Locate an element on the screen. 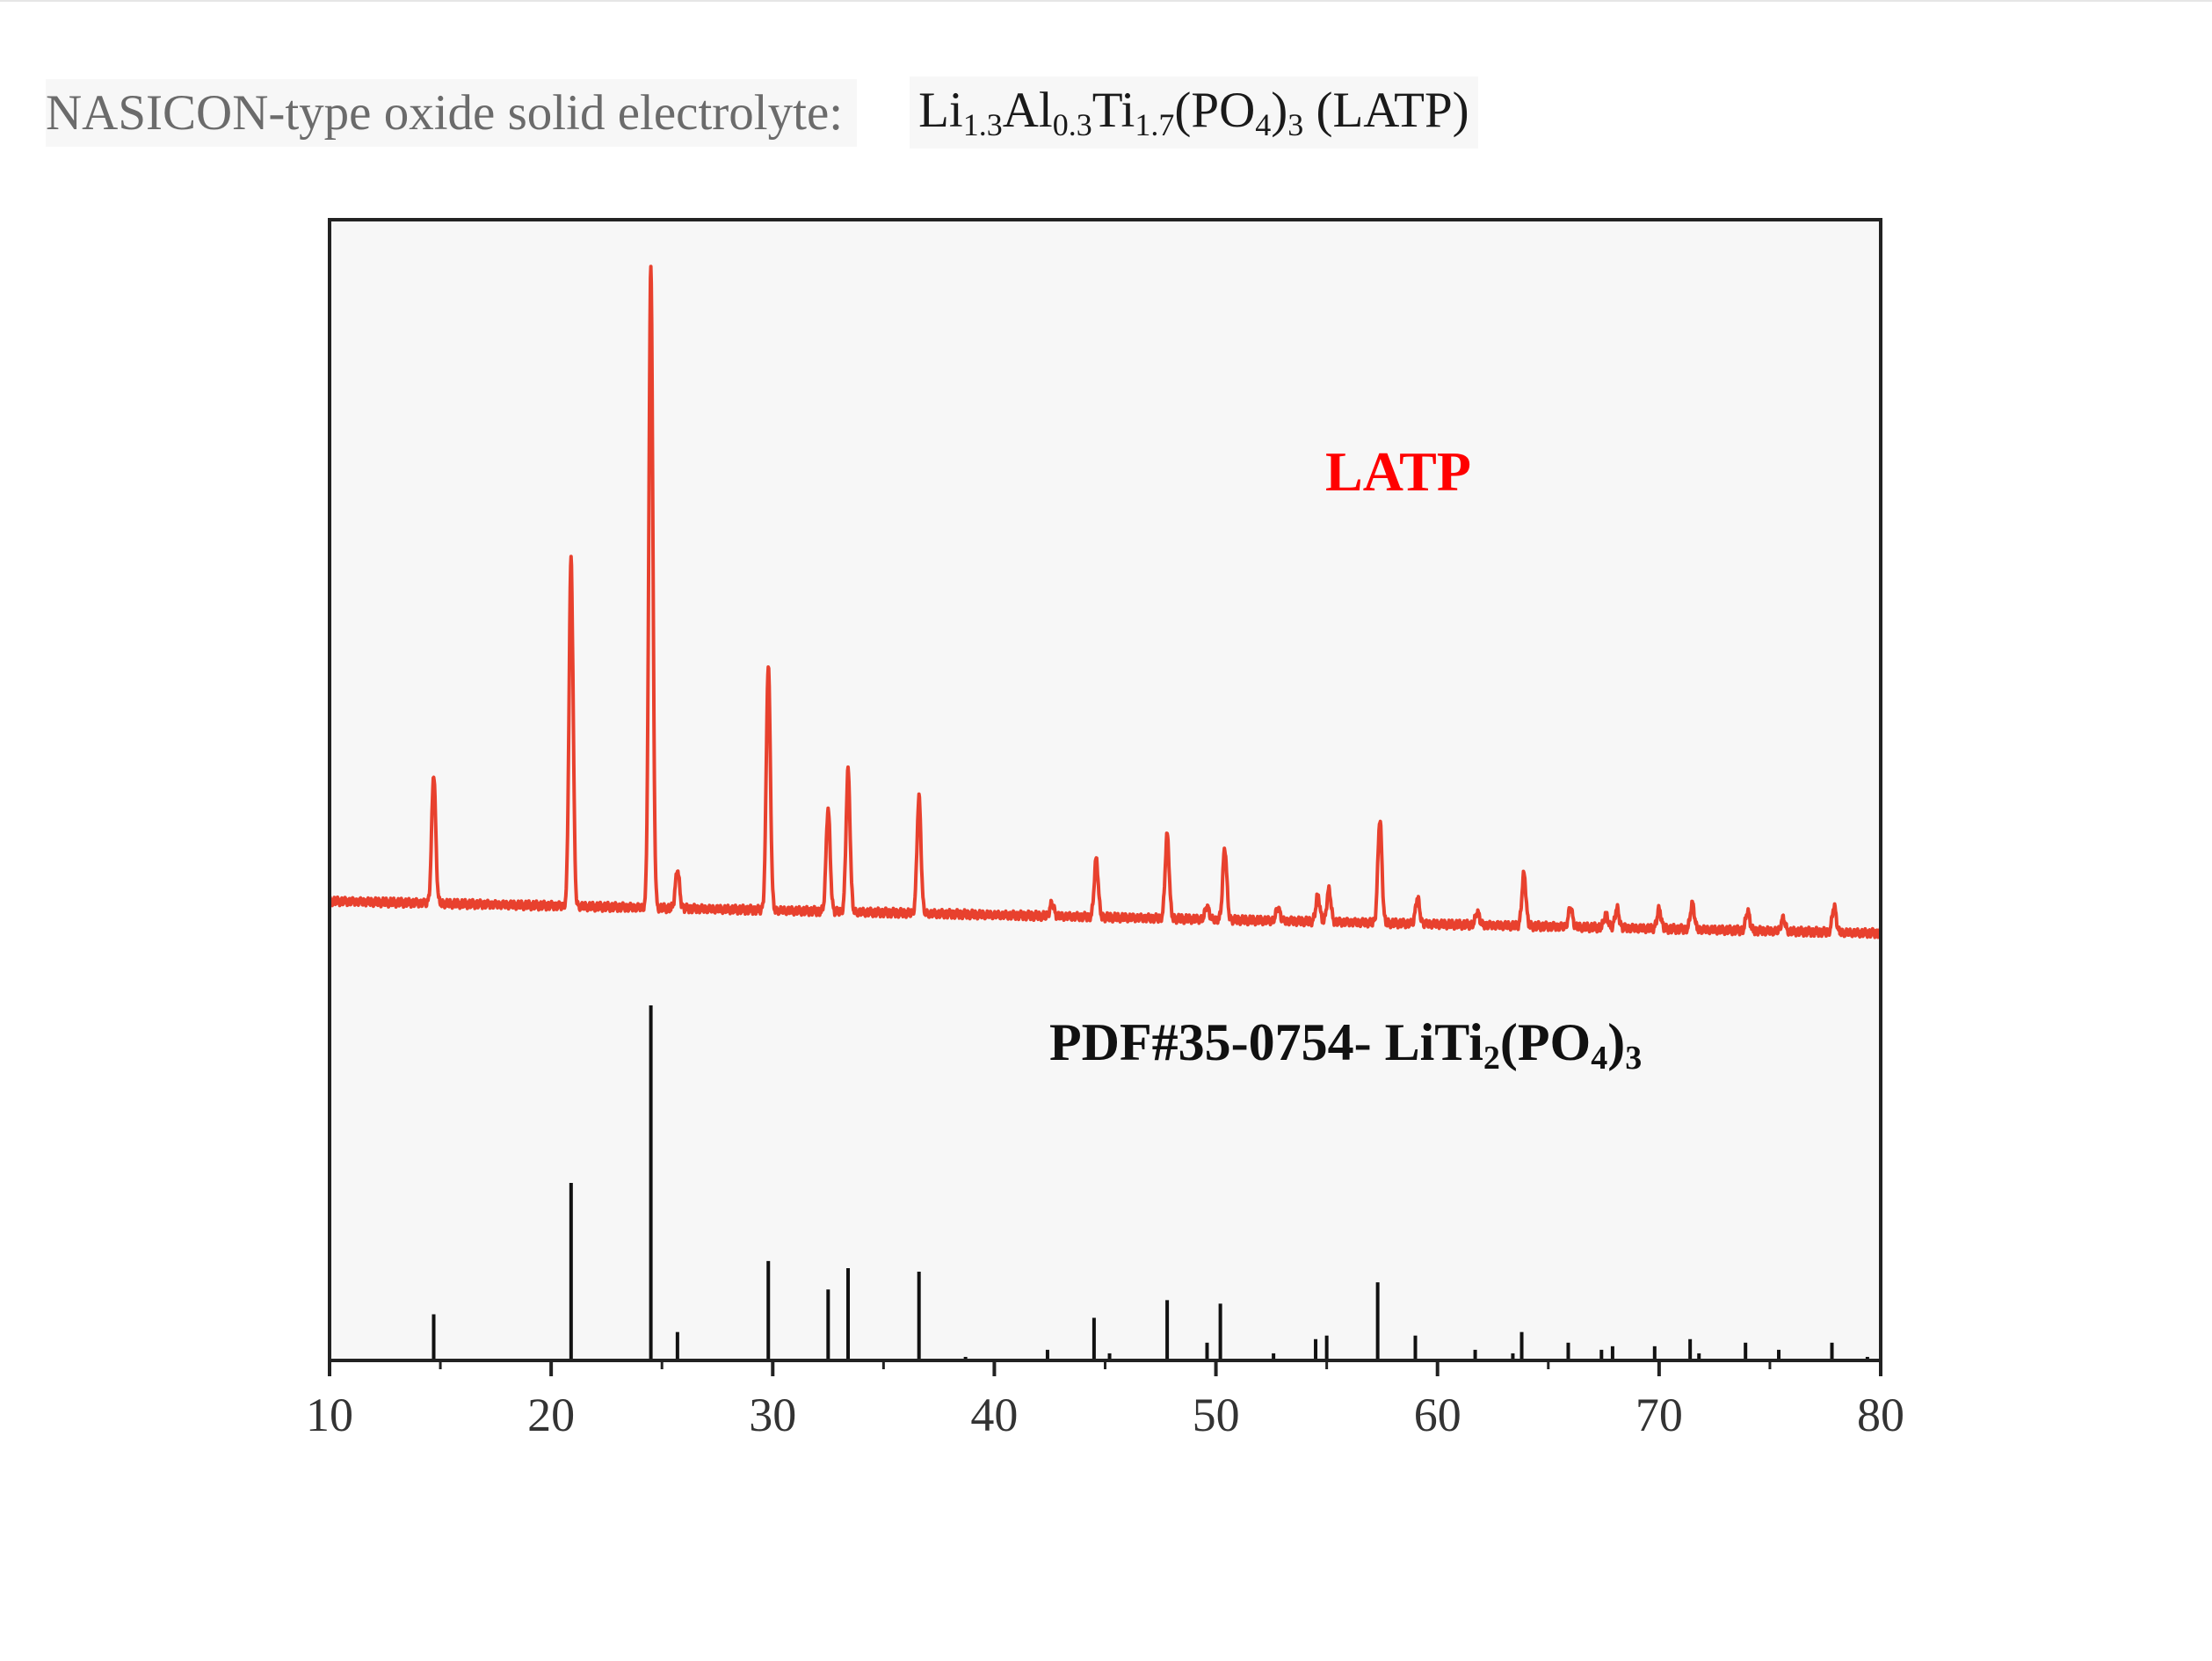 This screenshot has height=1661, width=2212. reference-series-label: PDF#35-0754- LiTi2(PO4)3 is located at coordinates (1346, 1044).